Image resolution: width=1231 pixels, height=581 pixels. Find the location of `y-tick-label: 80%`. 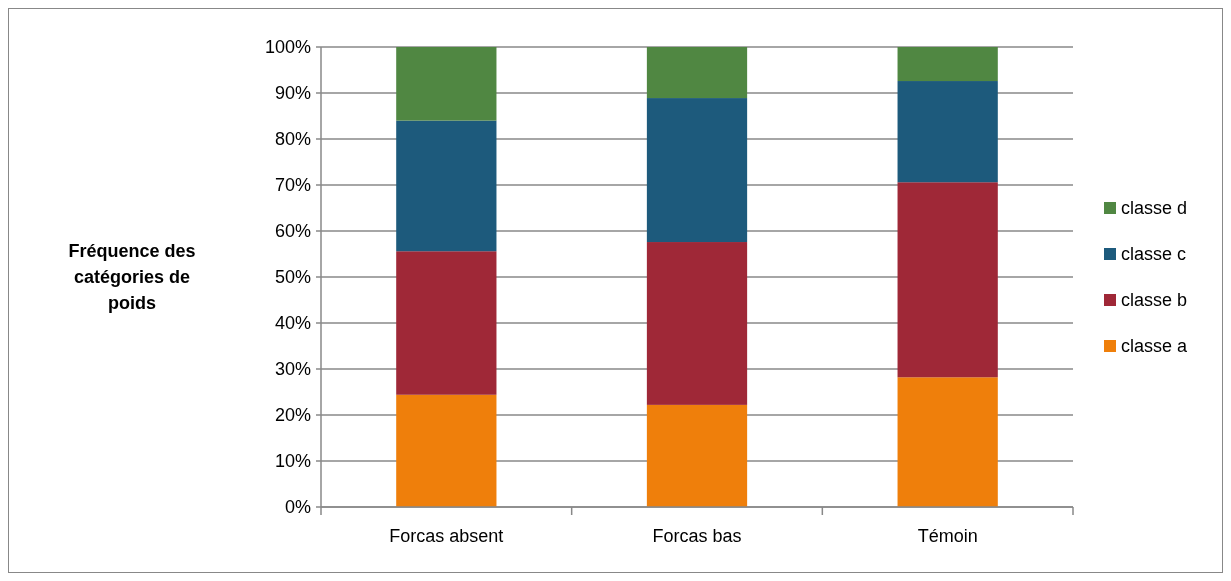

y-tick-label: 80% is located at coordinates (292, 139).